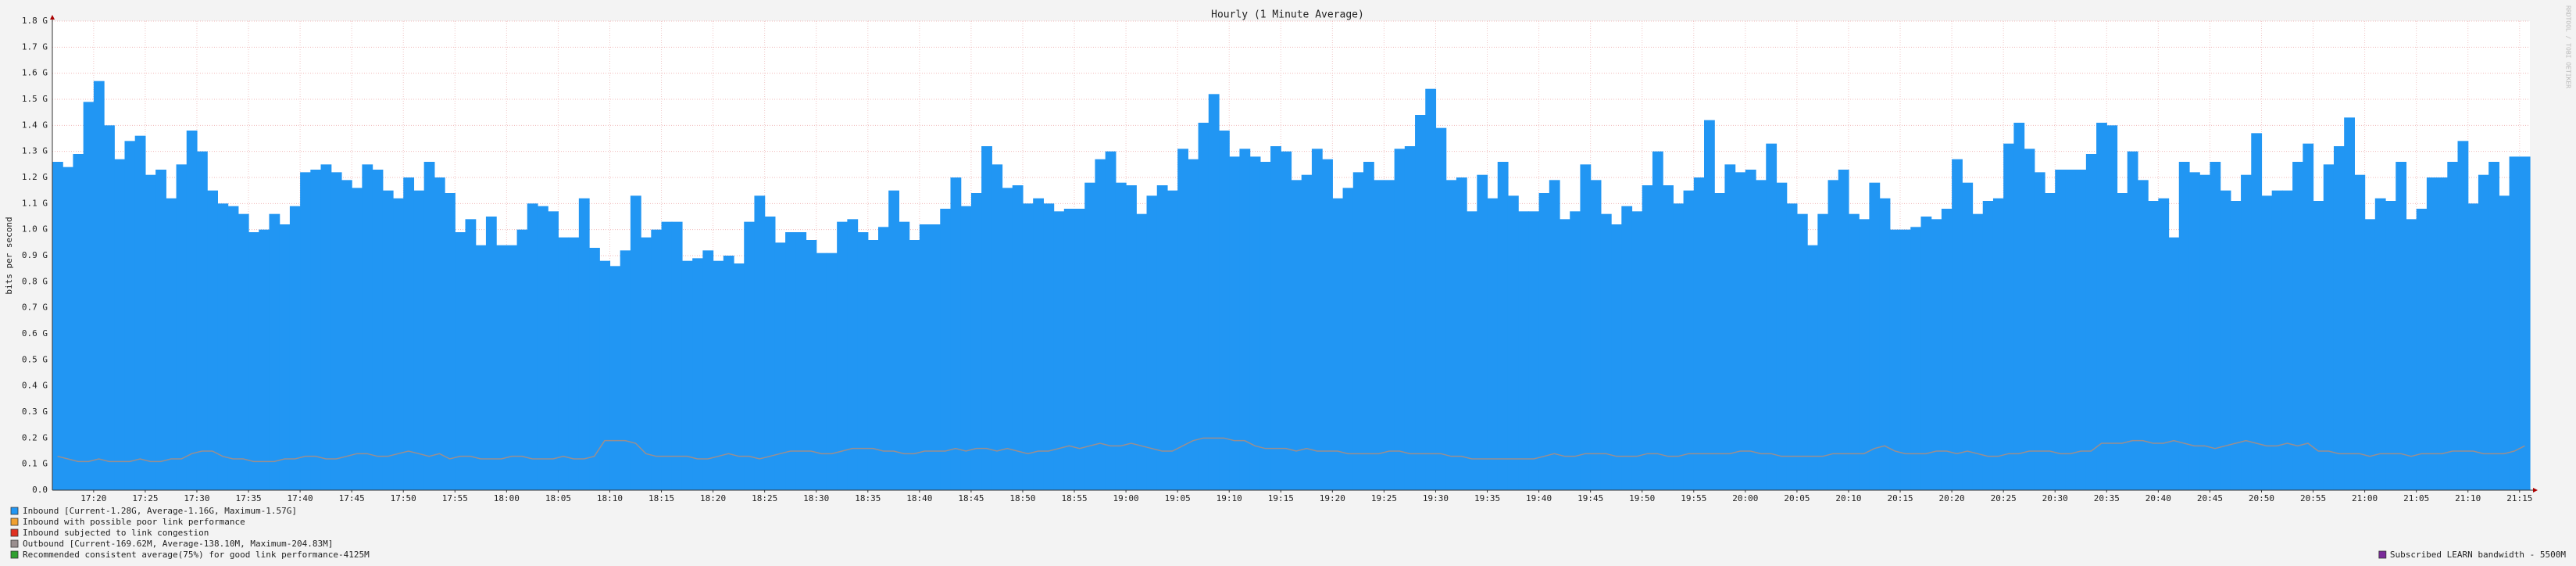  Describe the element at coordinates (2107, 498) in the screenshot. I see `x-tick-label: 20:35` at that location.